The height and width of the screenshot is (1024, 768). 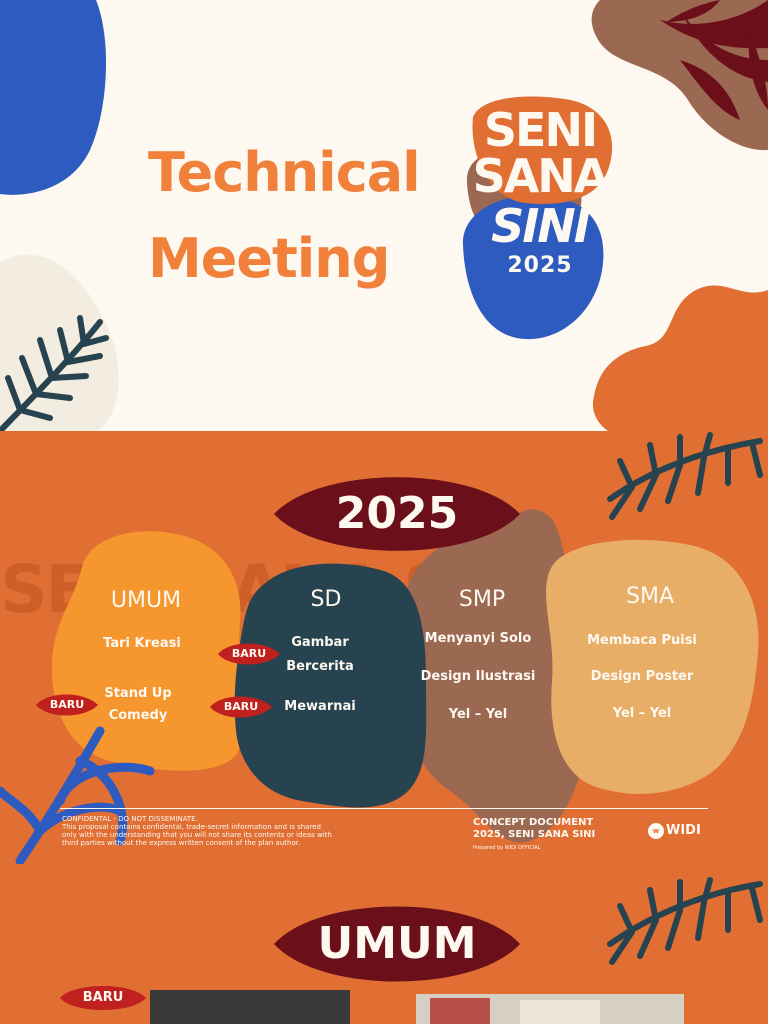 What do you see at coordinates (507, 848) in the screenshot?
I see `prepared-by: Prepared by WIDI OFFICIAL` at bounding box center [507, 848].